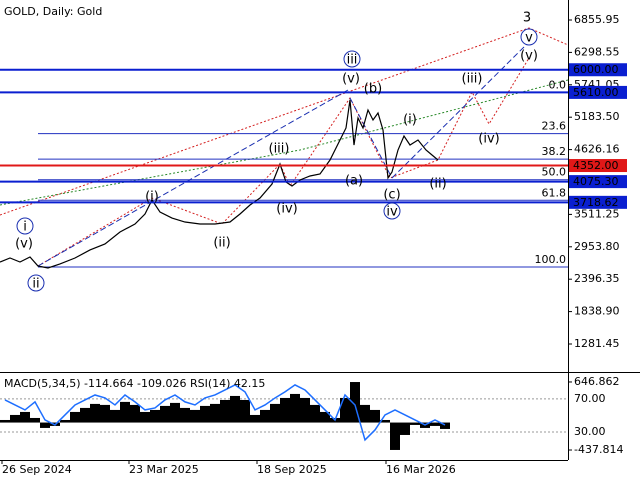  Describe the element at coordinates (598, 449) in the screenshot. I see `y-tick-label: -437.814` at that location.